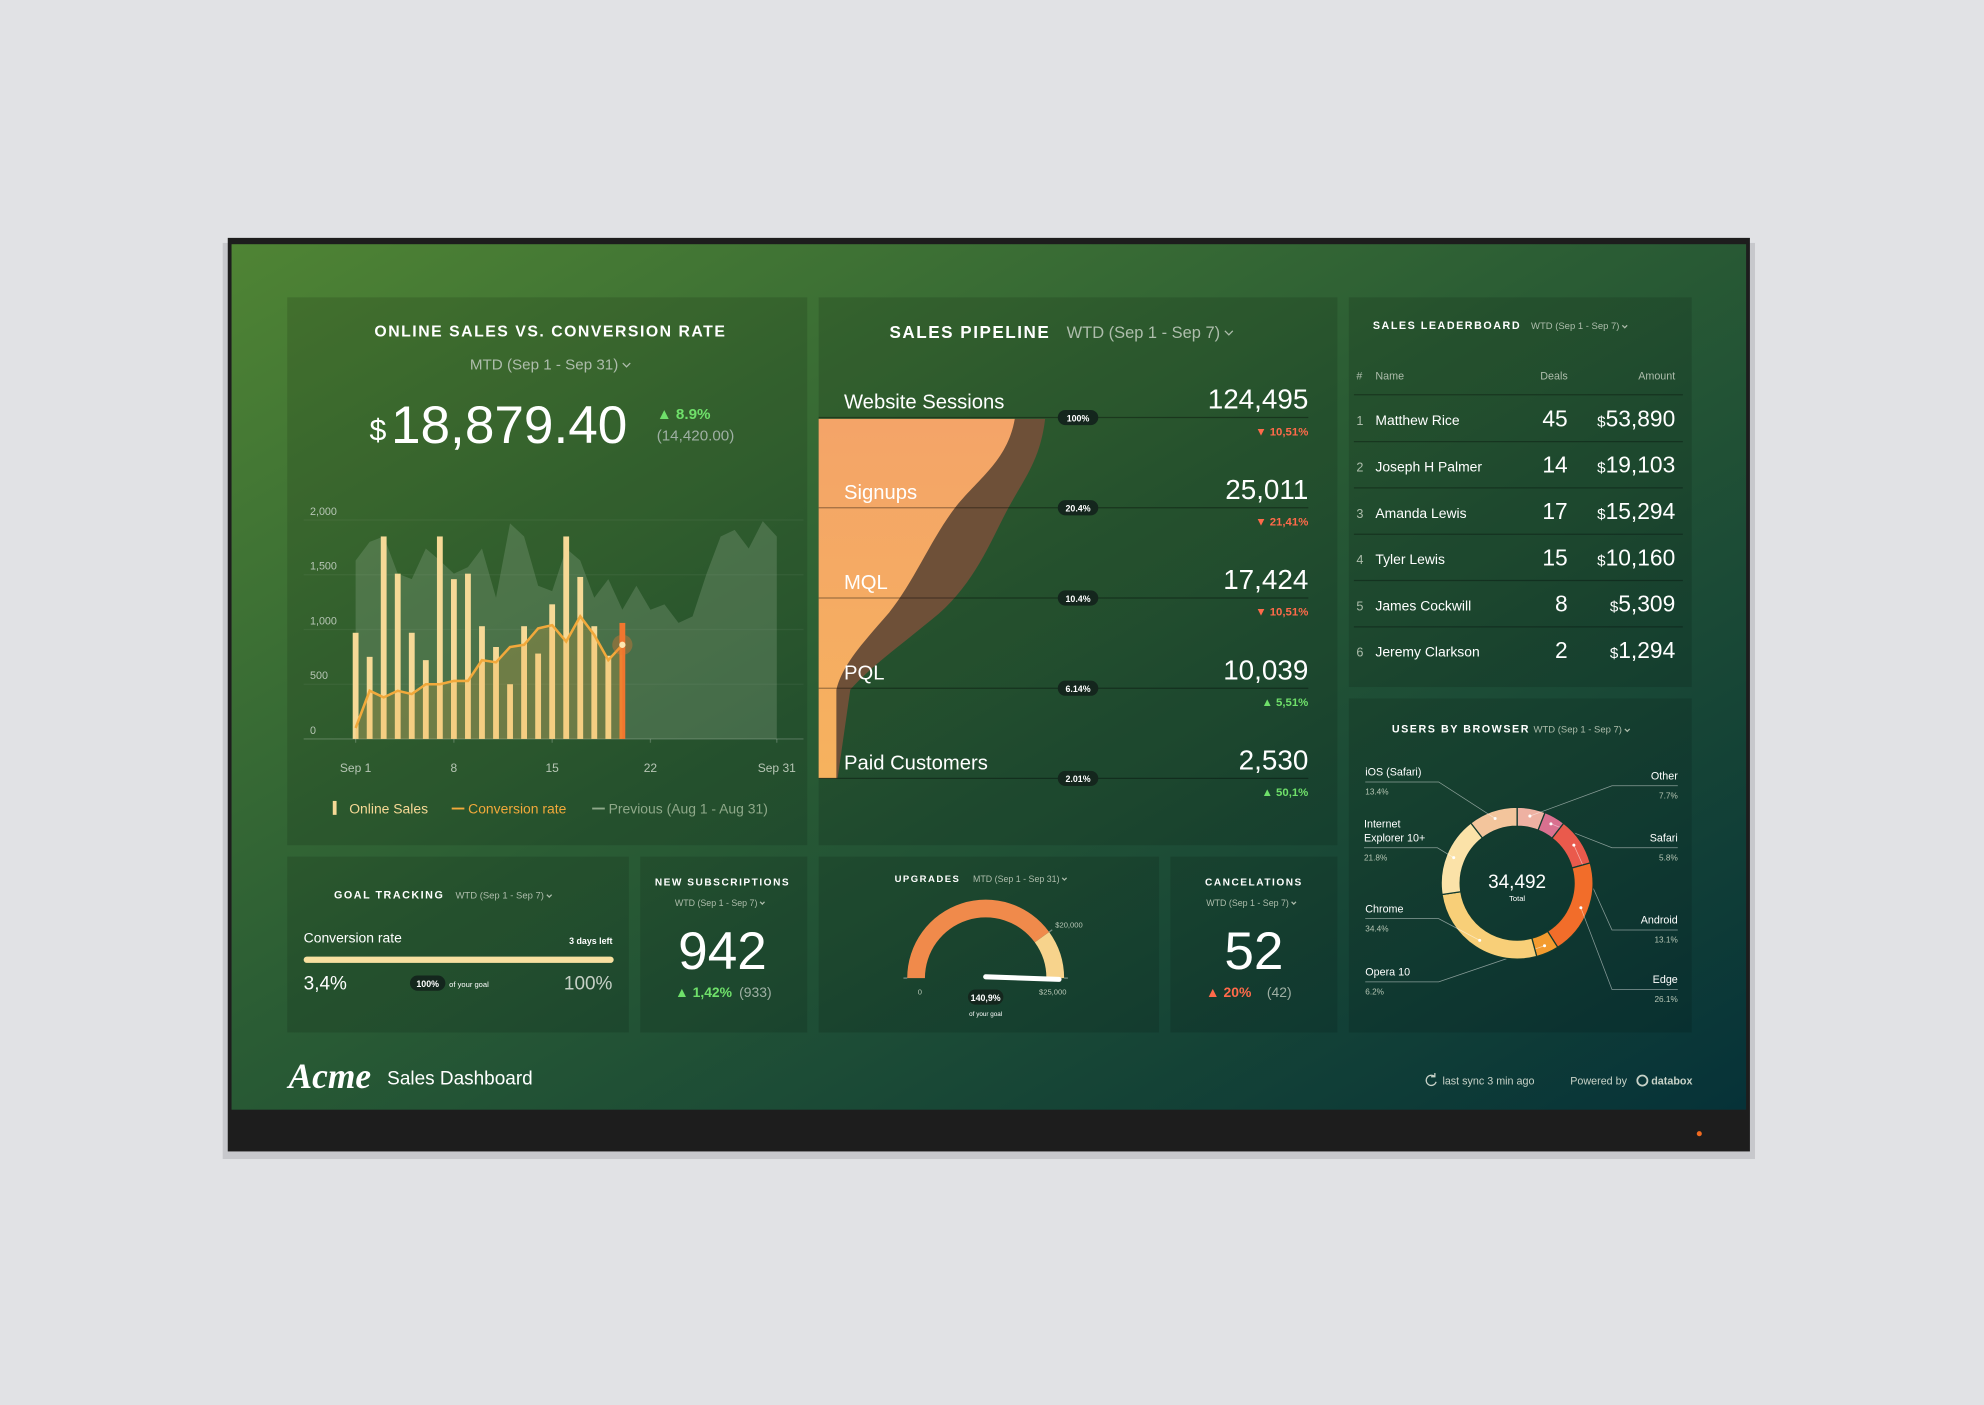 The width and height of the screenshot is (1984, 1405). I want to click on column-header: Deals, so click(1553, 377).